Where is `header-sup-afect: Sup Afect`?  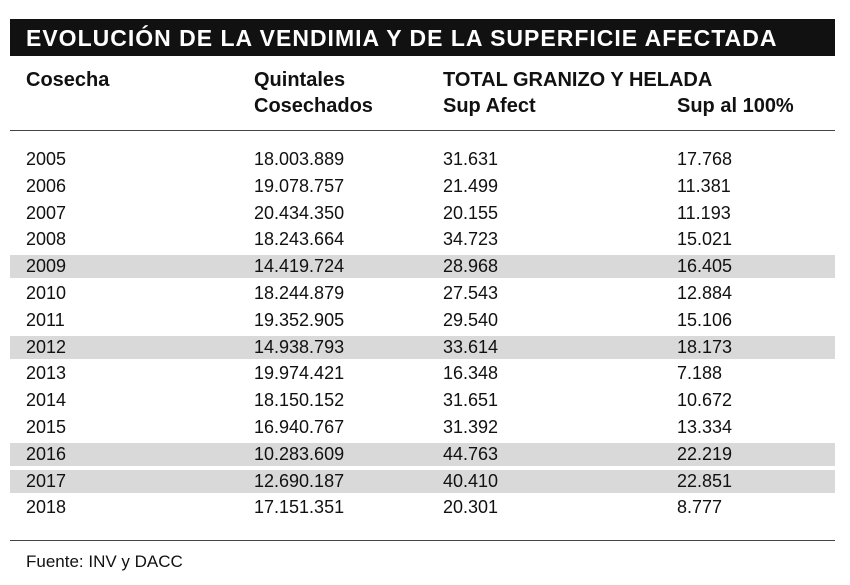 header-sup-afect: Sup Afect is located at coordinates (489, 106).